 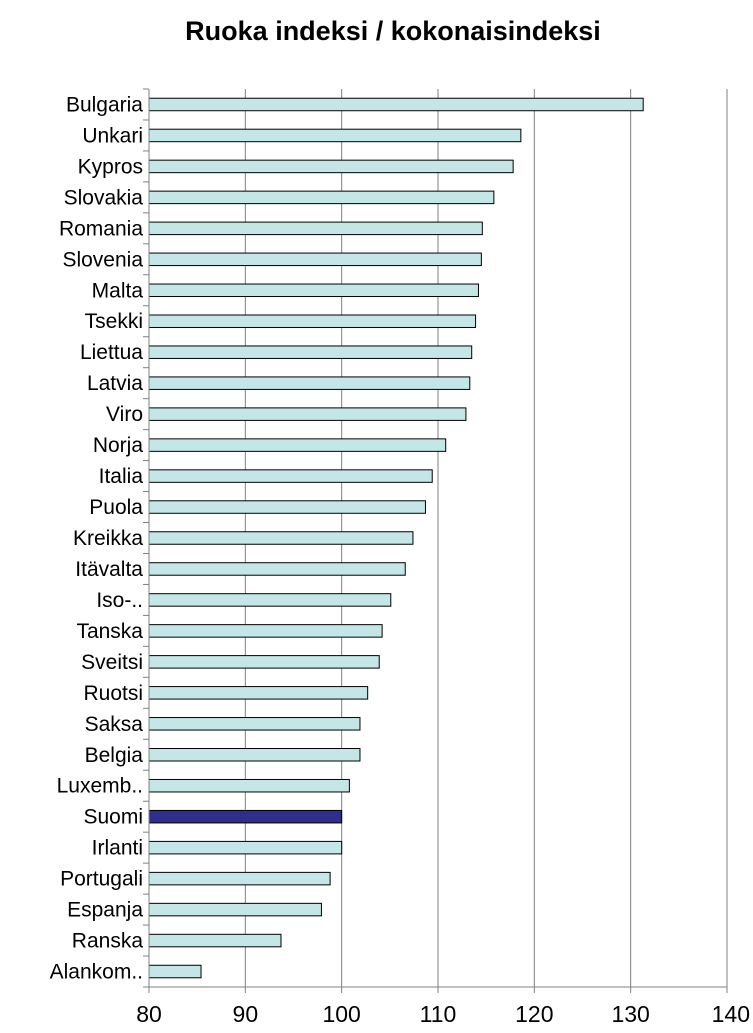 What do you see at coordinates (101, 879) in the screenshot?
I see `category-label-25: Portugali` at bounding box center [101, 879].